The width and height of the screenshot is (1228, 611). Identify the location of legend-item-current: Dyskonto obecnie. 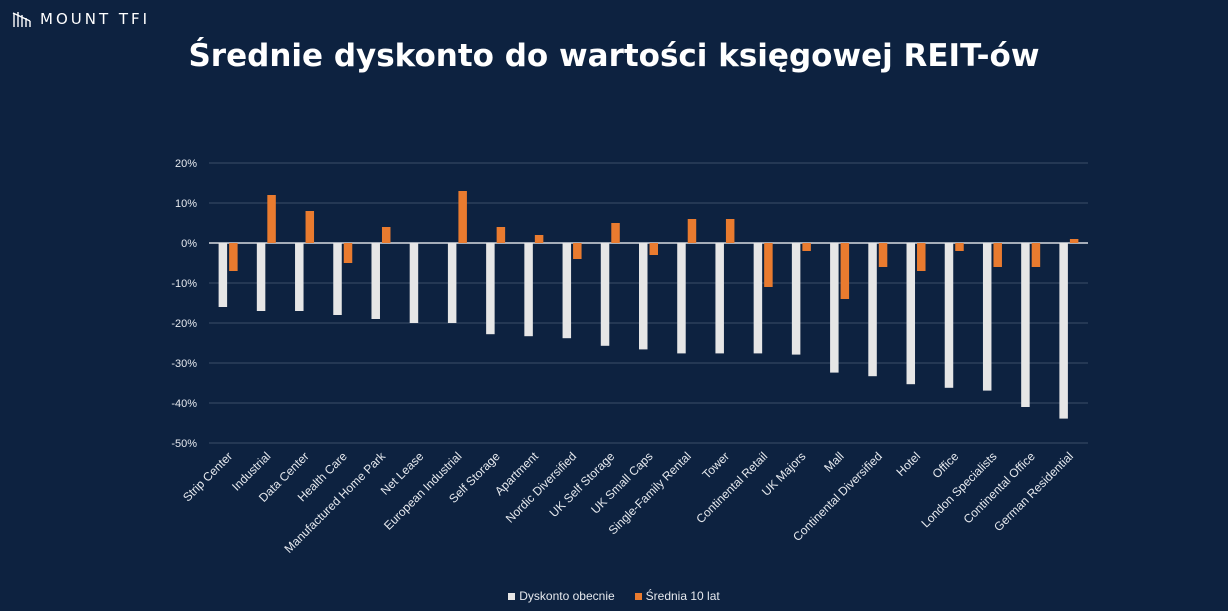
(561, 596).